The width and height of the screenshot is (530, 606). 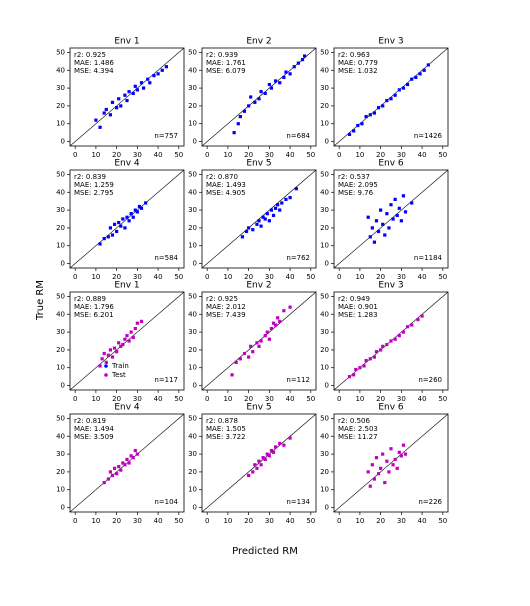 What do you see at coordinates (358, 429) in the screenshot?
I see `stat-annotation: MAE: 2.503` at bounding box center [358, 429].